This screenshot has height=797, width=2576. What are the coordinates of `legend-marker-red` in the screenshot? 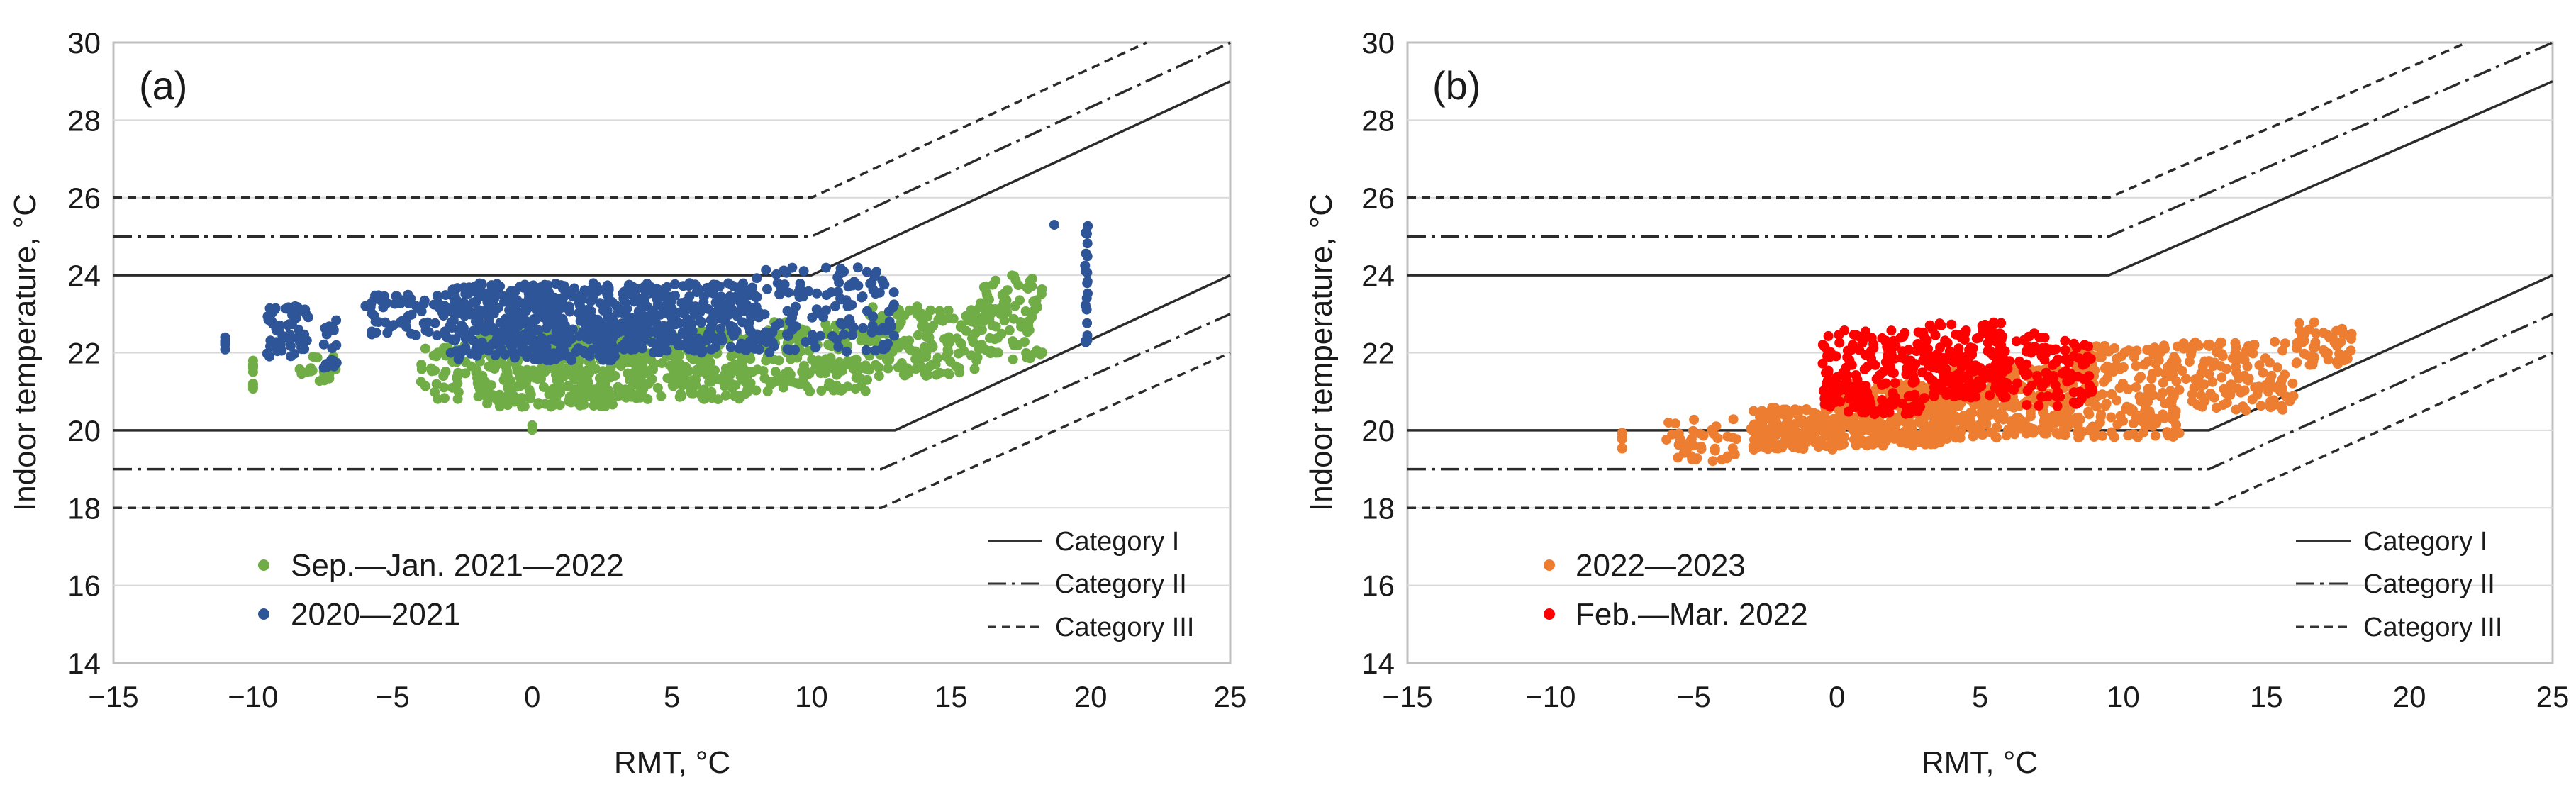 It's located at (1549, 614).